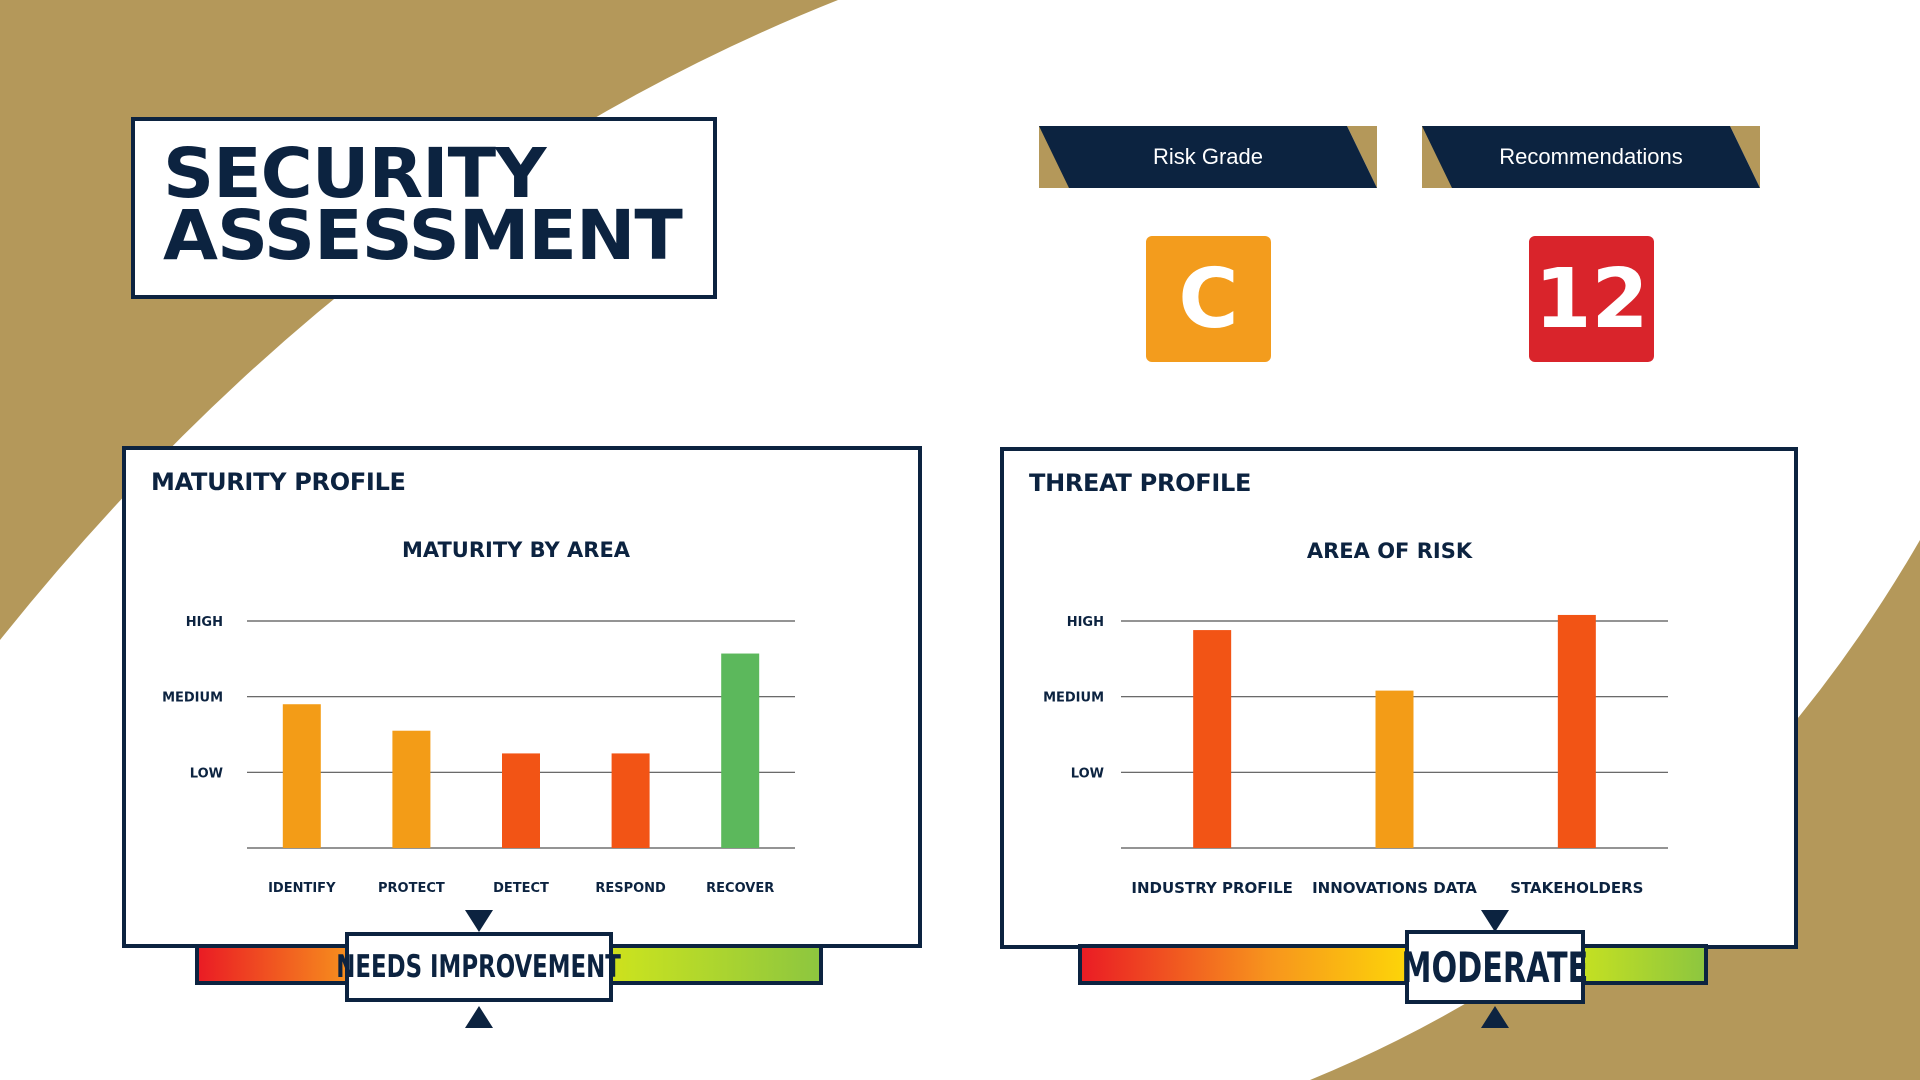  I want to click on risk-grade-banner: Risk Grade, so click(1208, 157).